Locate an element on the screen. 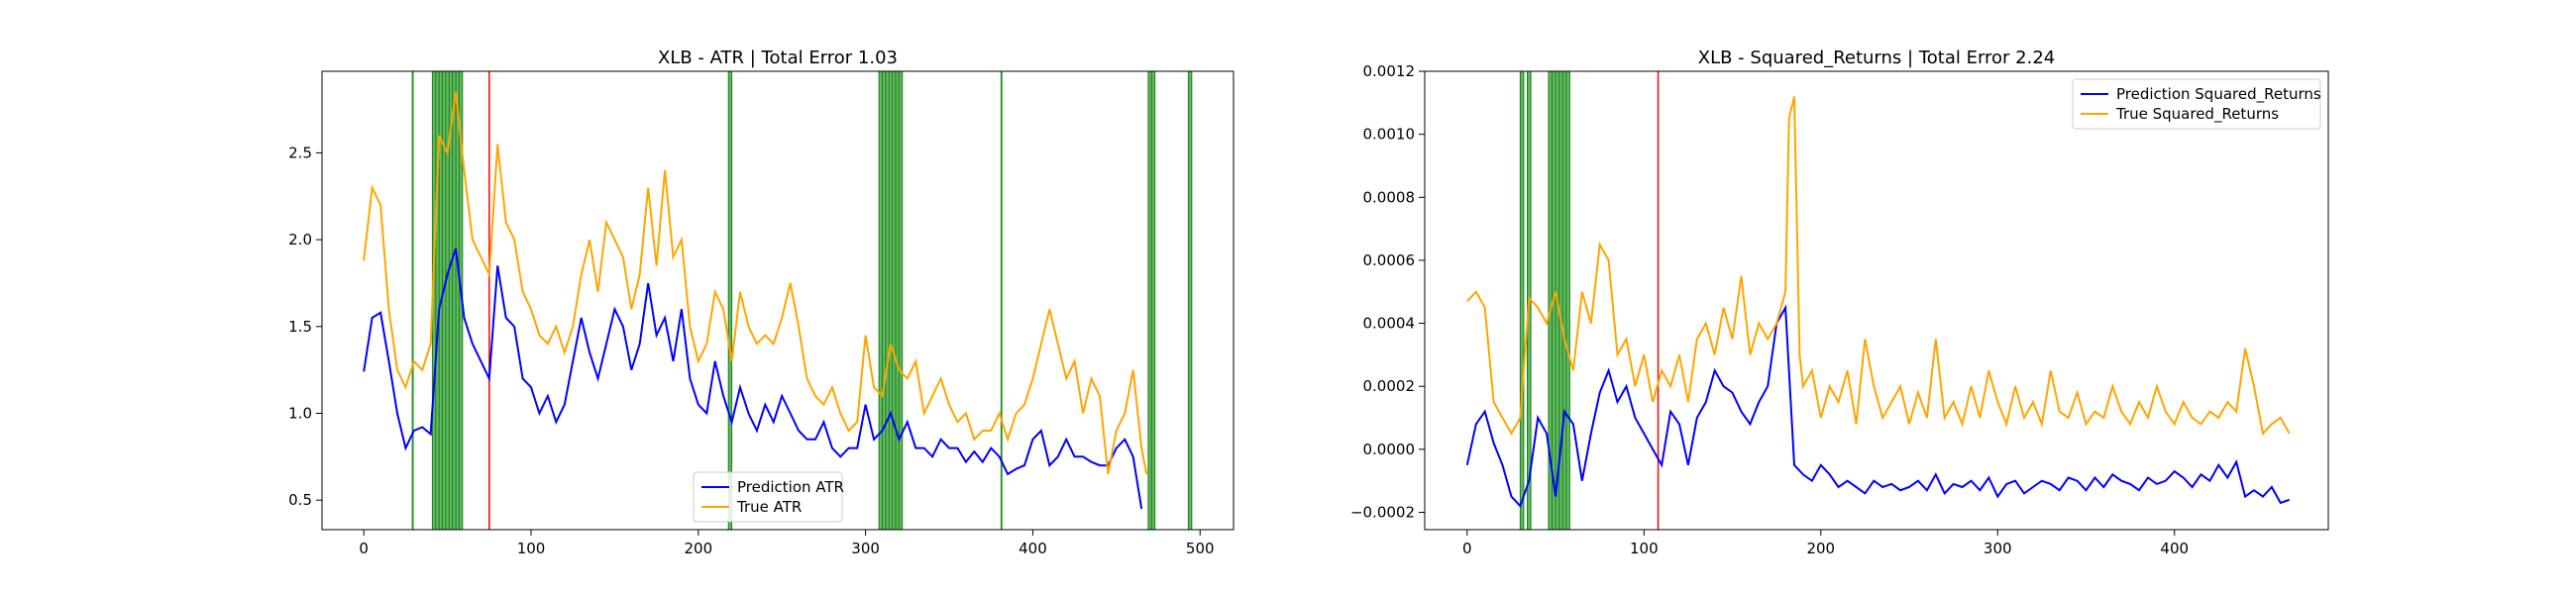  sqret-x-tick-label: 300 is located at coordinates (1998, 548).